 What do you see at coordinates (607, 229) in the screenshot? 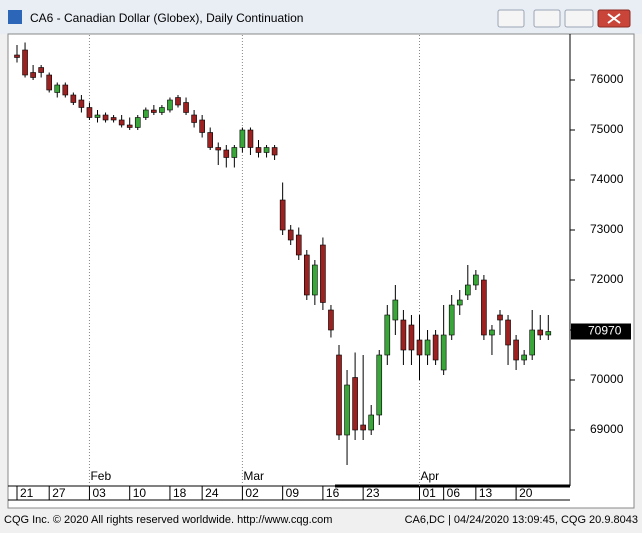
I see `y-tick-label: 73000` at bounding box center [607, 229].